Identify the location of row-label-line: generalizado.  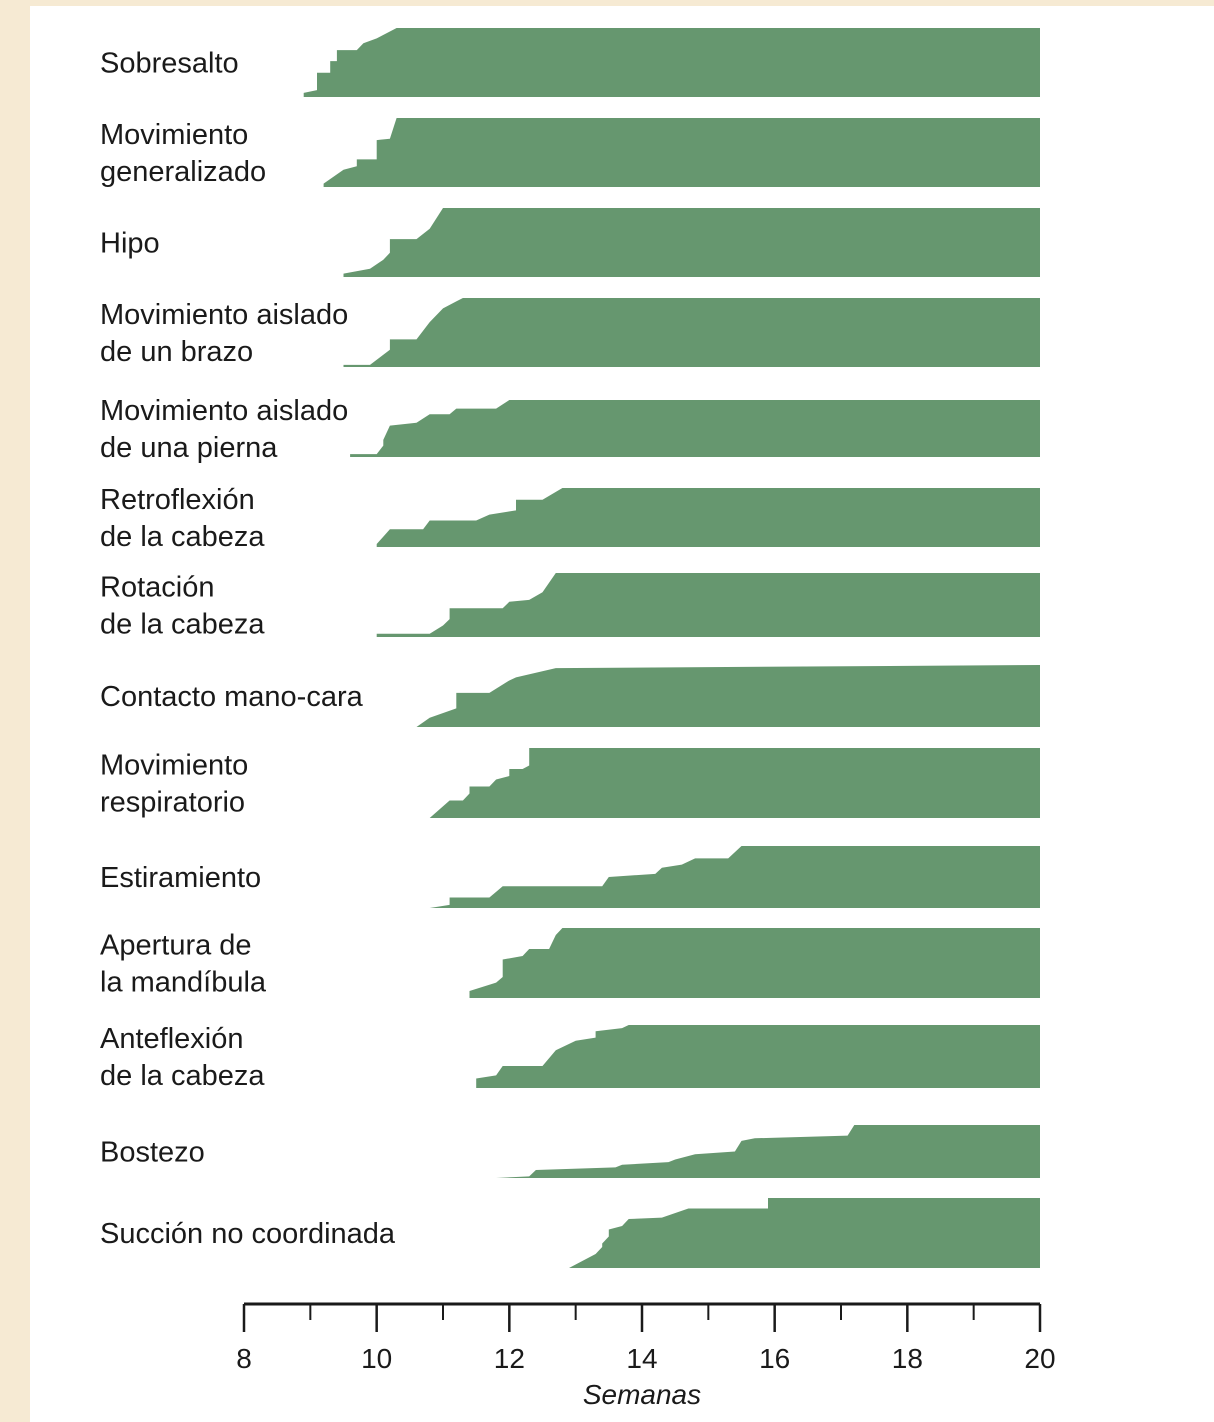
(183, 172).